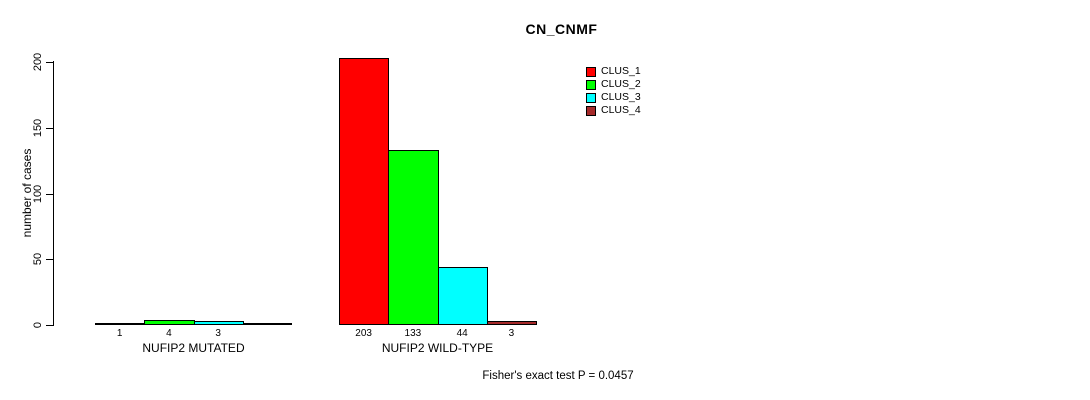 This screenshot has width=1090, height=400. Describe the element at coordinates (53, 193) in the screenshot. I see `y-axis-line` at that location.